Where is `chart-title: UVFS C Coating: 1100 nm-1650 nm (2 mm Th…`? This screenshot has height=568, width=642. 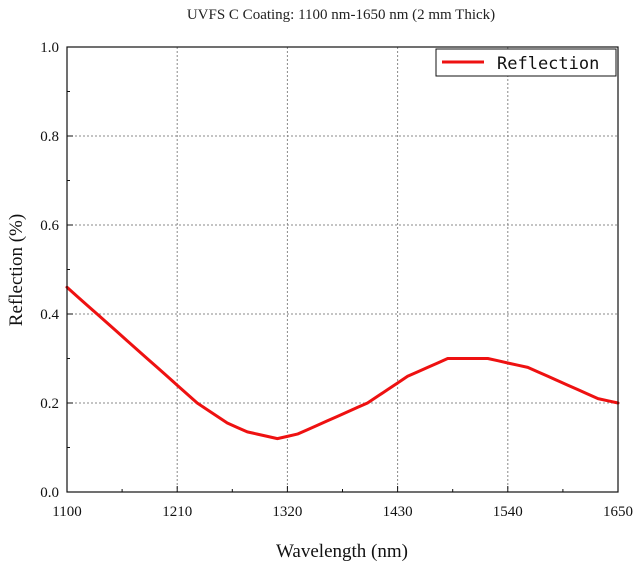
chart-title: UVFS C Coating: 1100 nm-1650 nm (2 mm Th… is located at coordinates (341, 15).